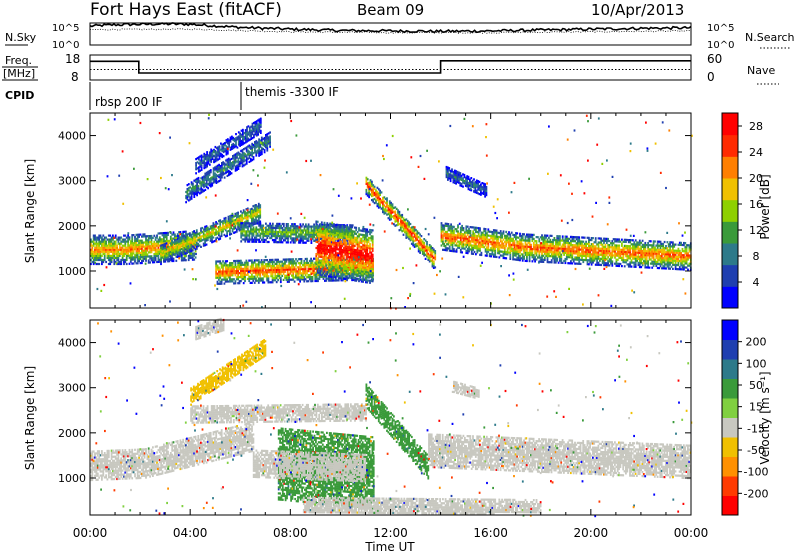  Describe the element at coordinates (691, 533) in the screenshot. I see `time-tick-6: 00:00` at that location.